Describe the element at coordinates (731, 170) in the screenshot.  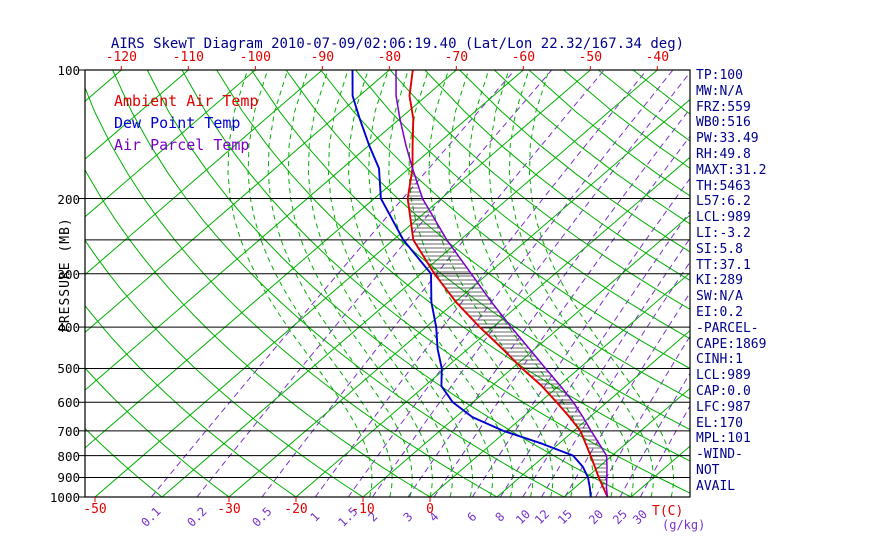
I see `stats-line: MAXT:31.2` at that location.